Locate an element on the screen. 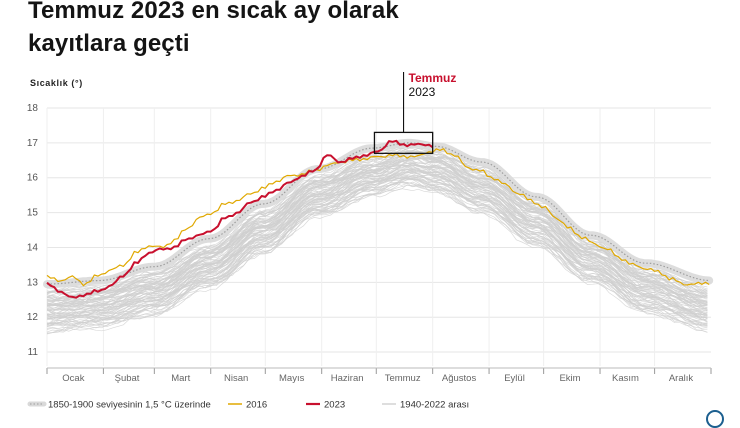 The width and height of the screenshot is (740, 428). y-tick-label: 11 is located at coordinates (33, 352).